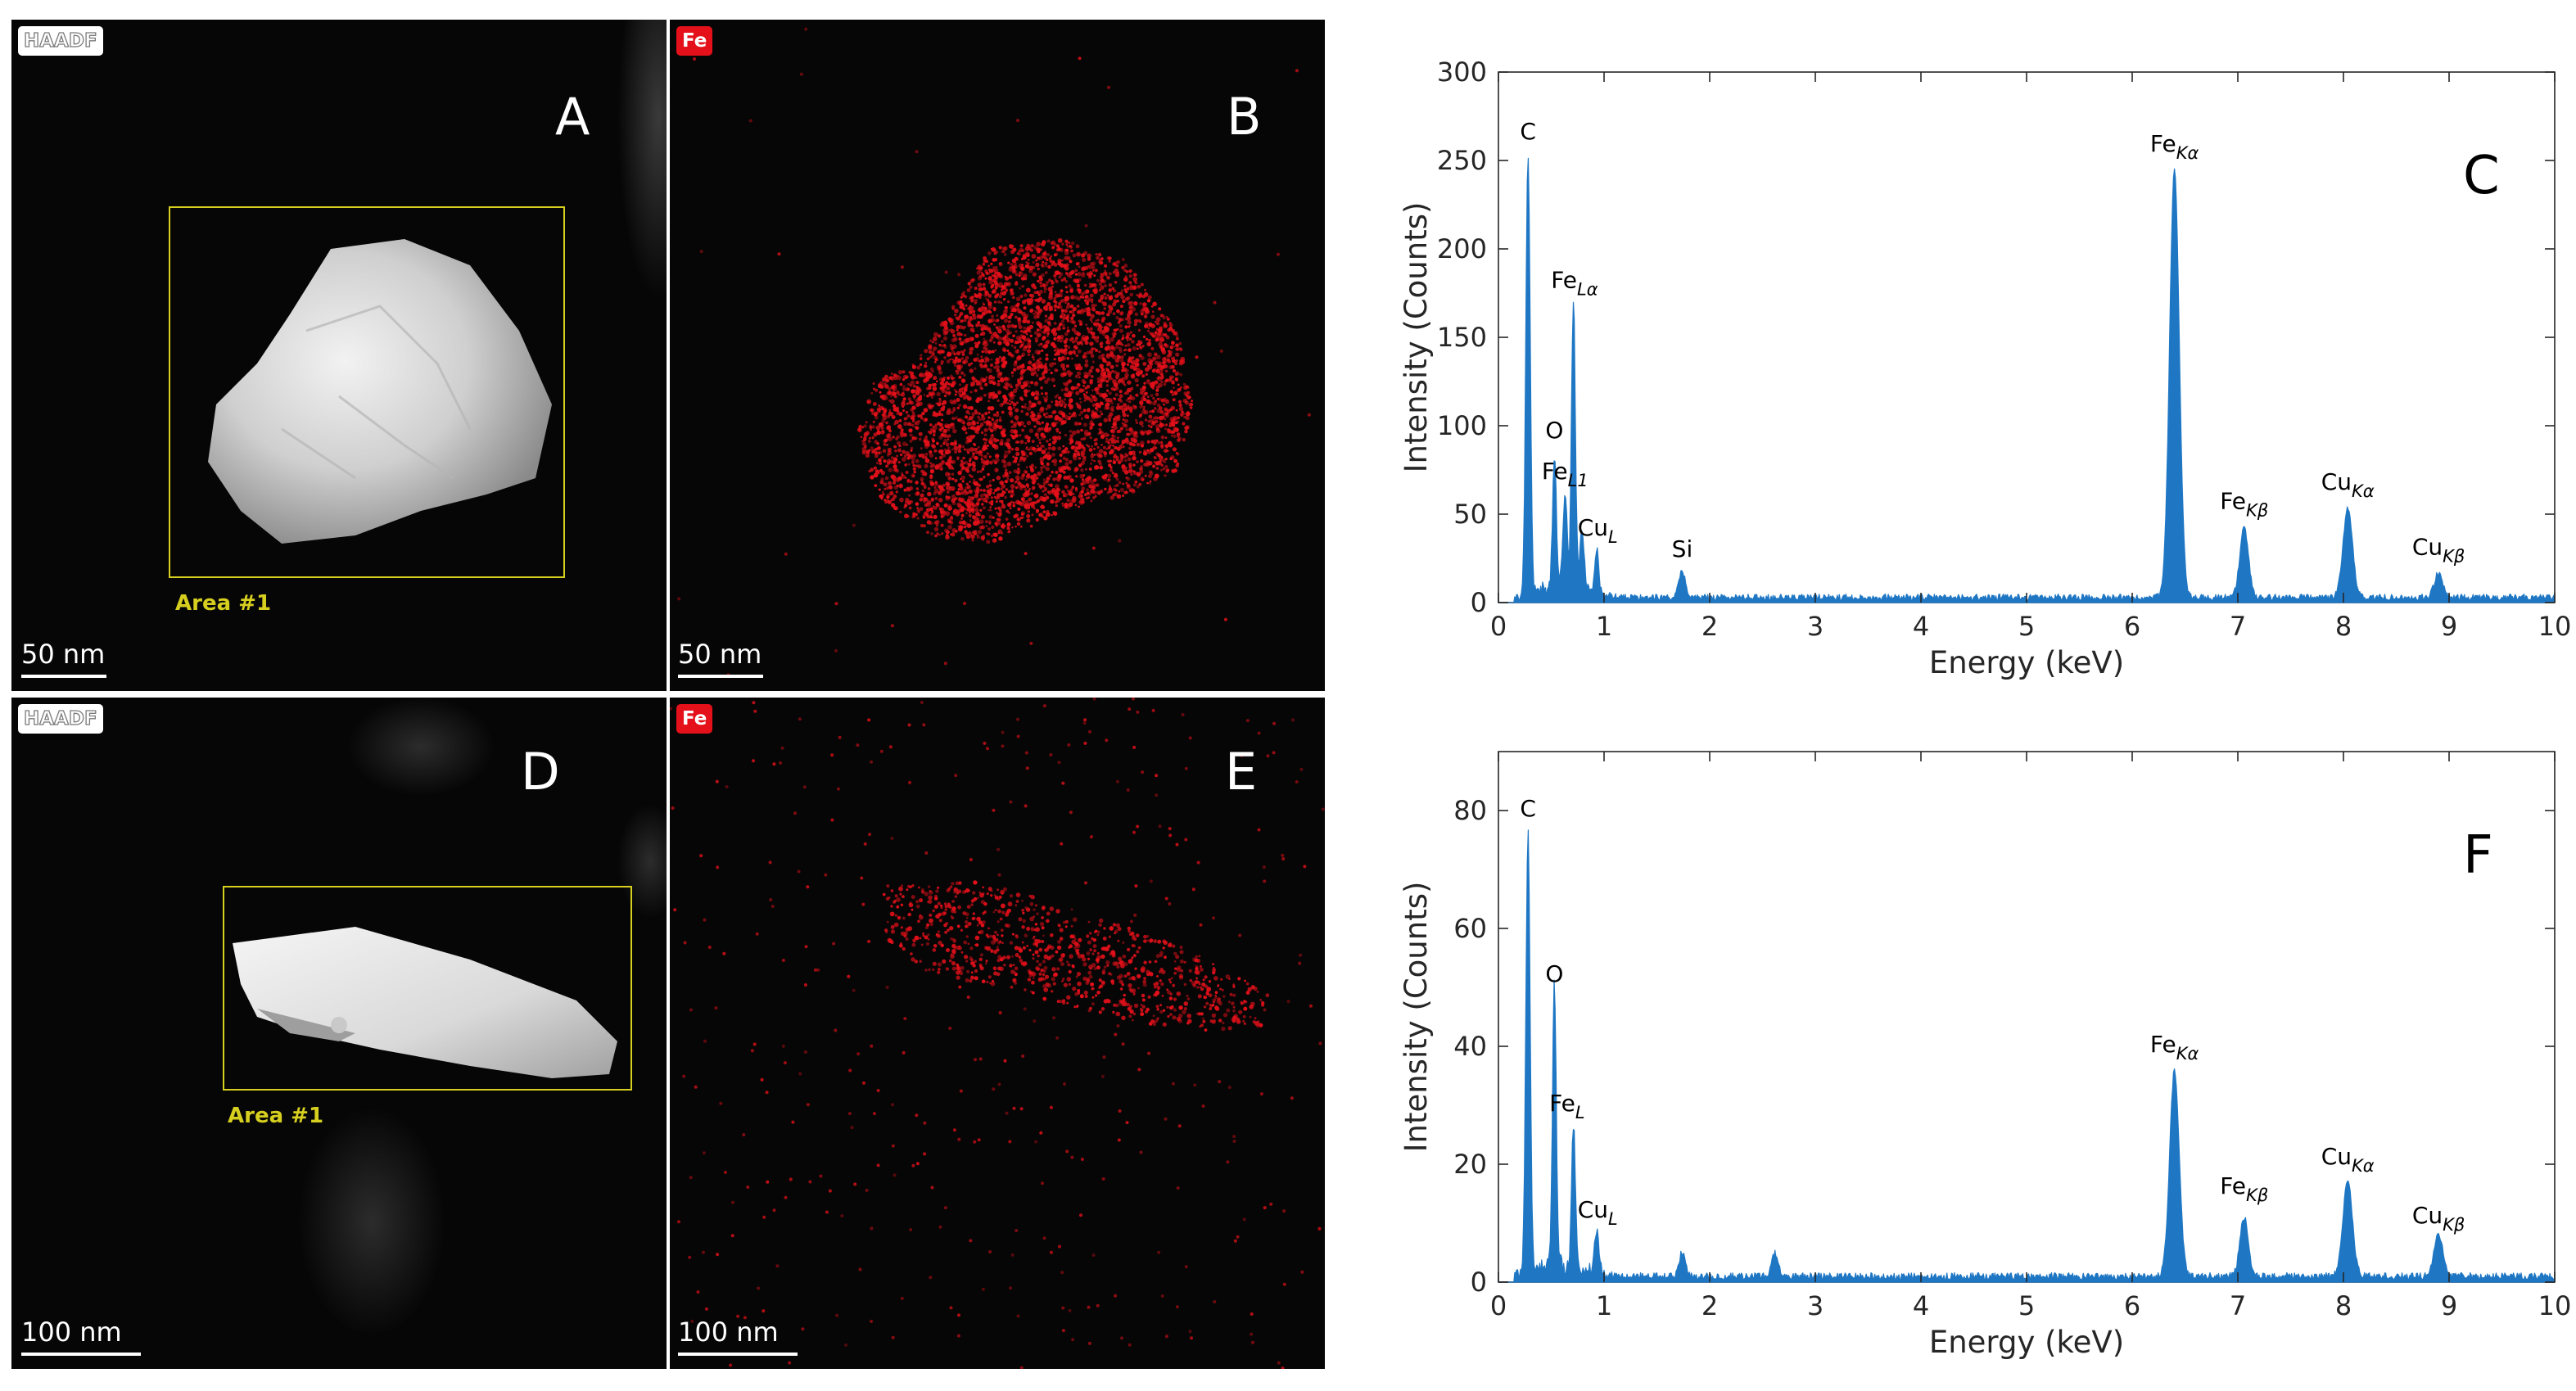 Image resolution: width=2576 pixels, height=1391 pixels. Describe the element at coordinates (728, 1332) in the screenshot. I see `scale-bar-text-e: 100 nm` at that location.